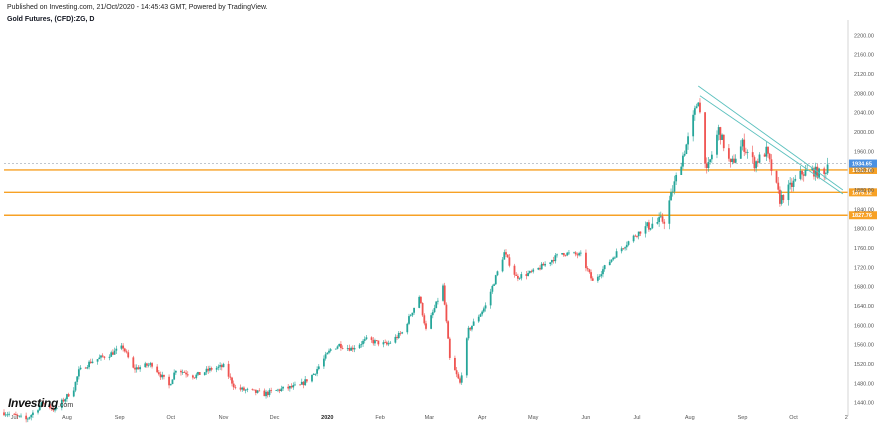  Describe the element at coordinates (33, 403) in the screenshot. I see `logo-main-text: Investing` at that location.